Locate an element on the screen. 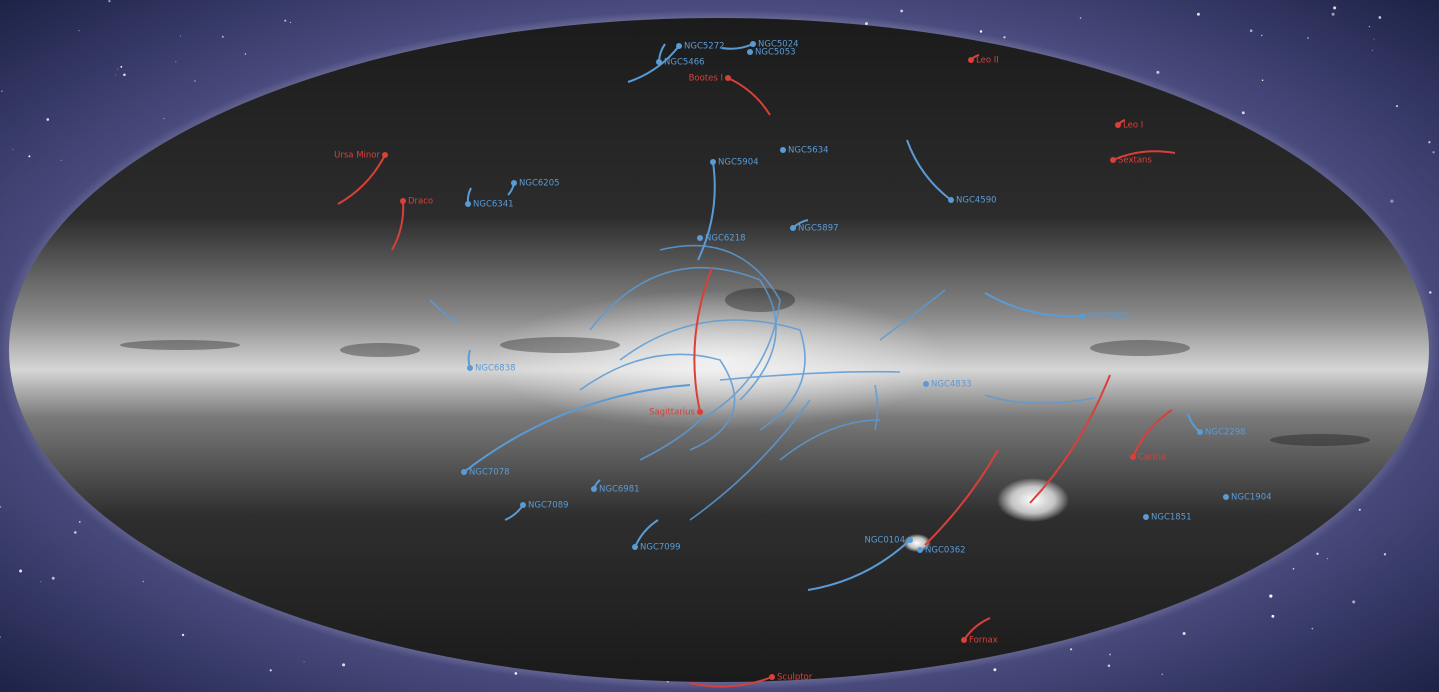 This screenshot has height=692, width=1439. object-label: Carina is located at coordinates (1152, 458).